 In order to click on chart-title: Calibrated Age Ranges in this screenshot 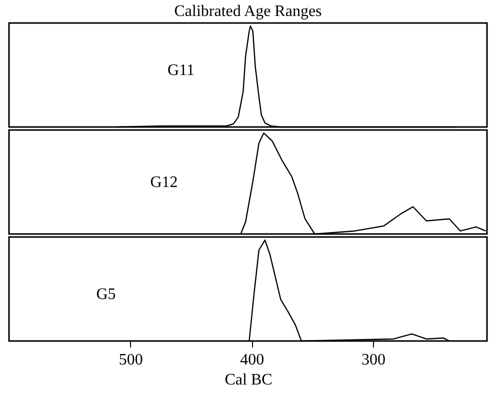, I will do `click(248, 11)`.